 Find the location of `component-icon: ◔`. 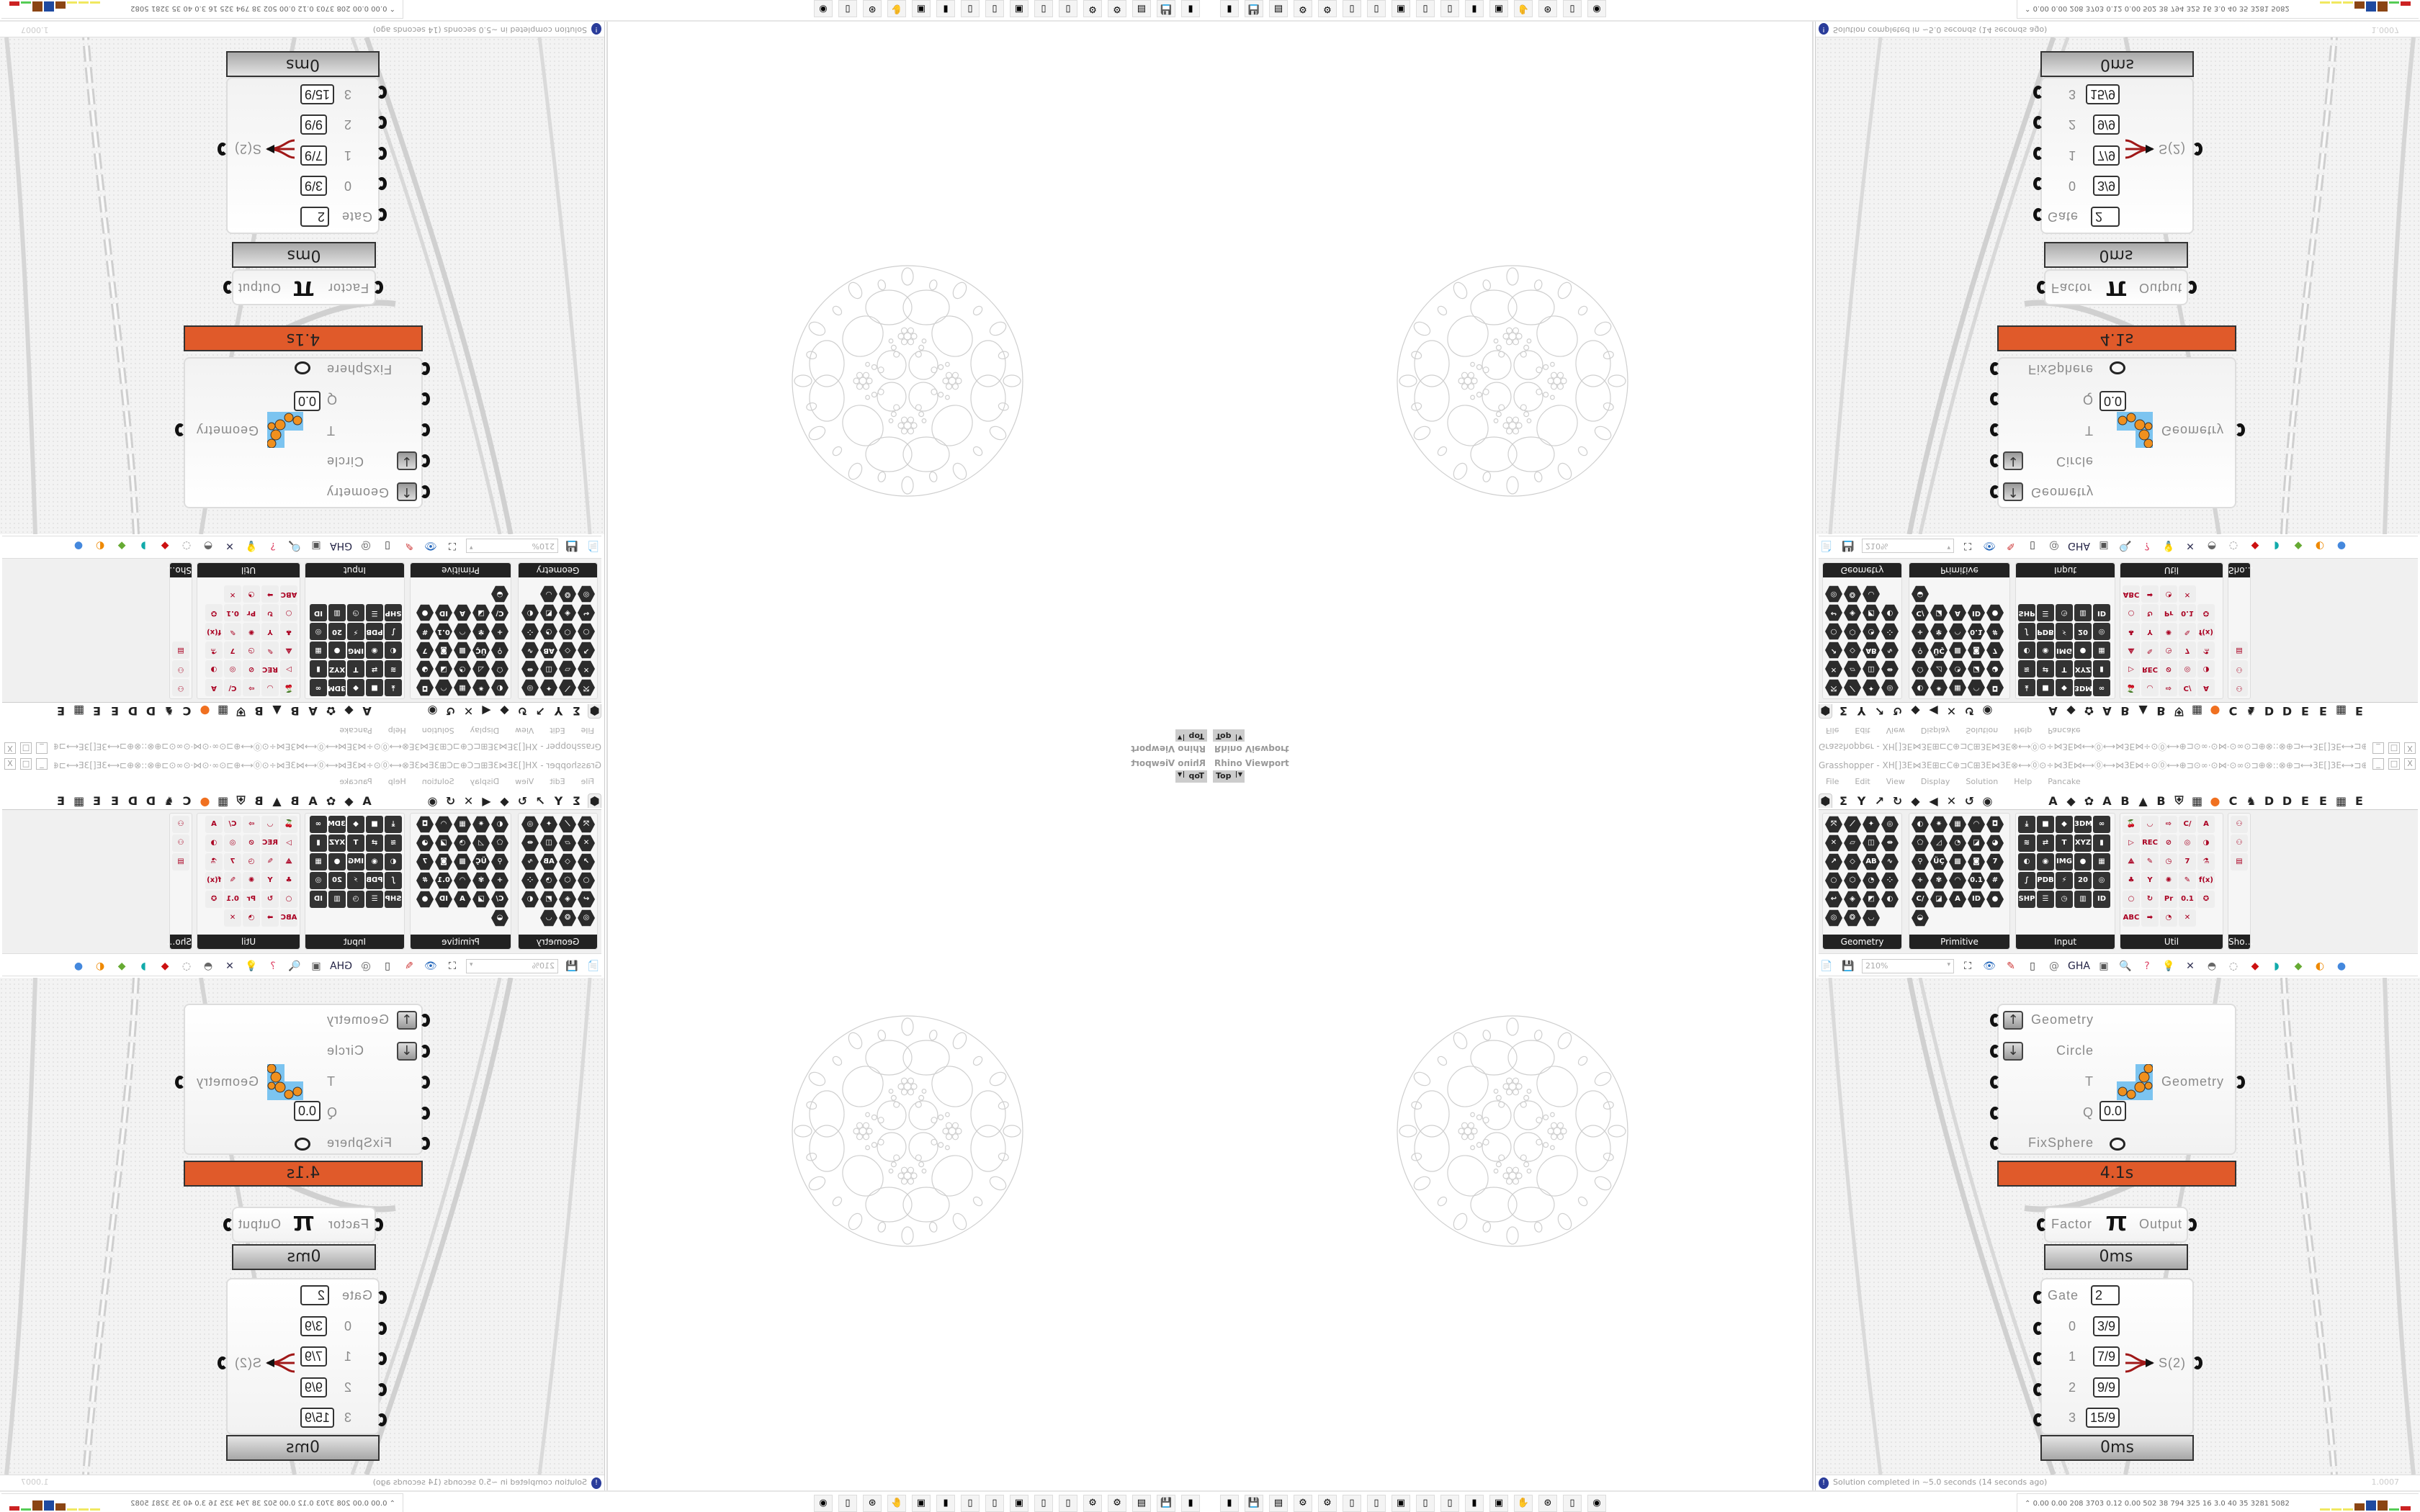

component-icon: ◔ is located at coordinates (2168, 594).